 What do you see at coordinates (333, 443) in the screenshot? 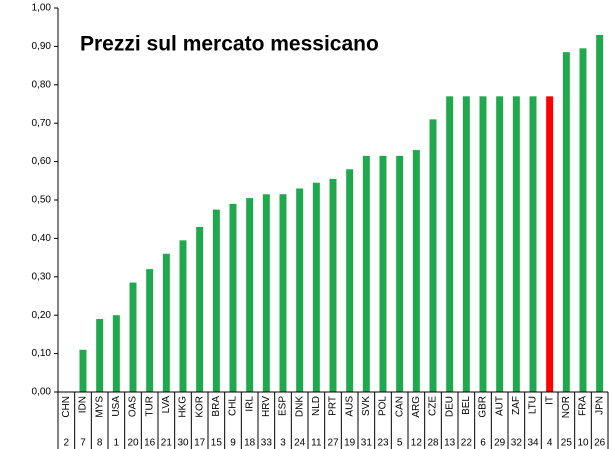
I see `category-code: 27` at bounding box center [333, 443].